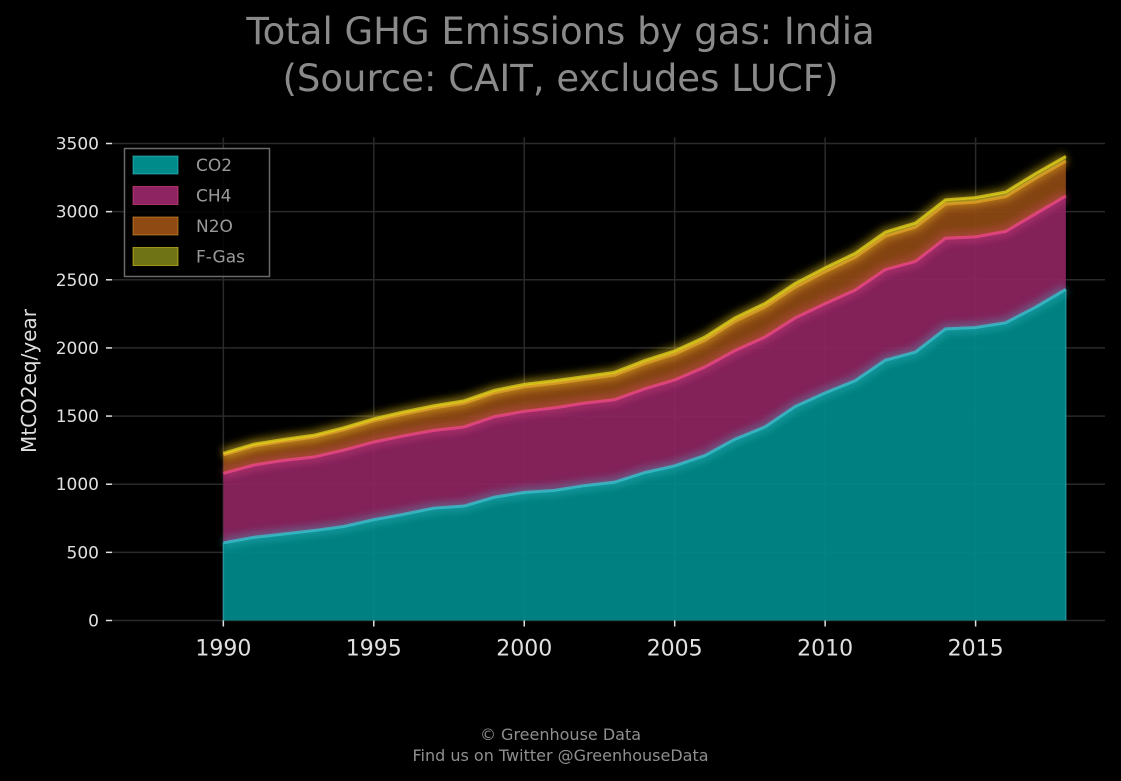  Describe the element at coordinates (197, 212) in the screenshot. I see `legend: CO2 CH4 N2O F-Gas` at that location.